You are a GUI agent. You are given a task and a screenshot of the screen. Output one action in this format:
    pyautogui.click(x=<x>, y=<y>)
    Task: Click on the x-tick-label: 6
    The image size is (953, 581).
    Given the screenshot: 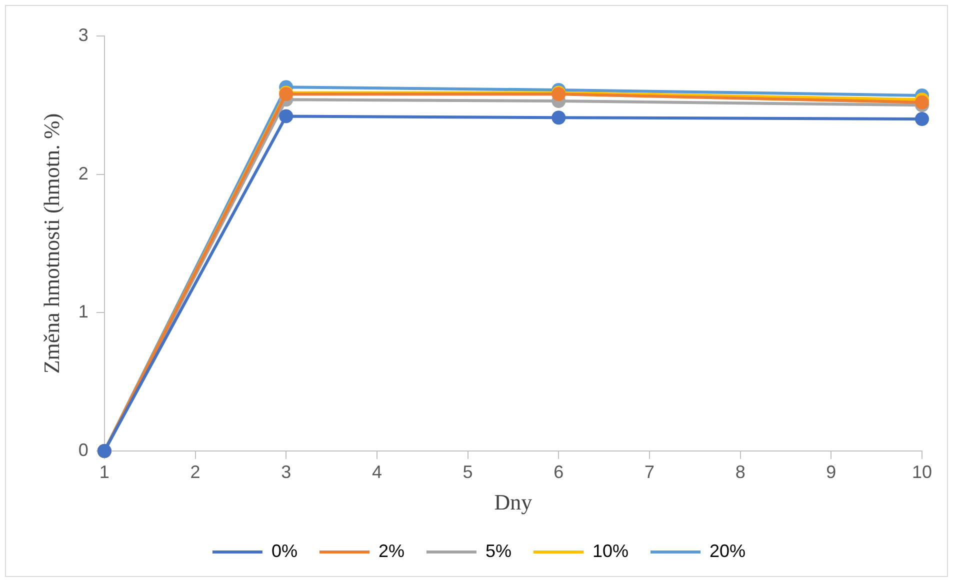 What is the action you would take?
    pyautogui.click(x=559, y=472)
    